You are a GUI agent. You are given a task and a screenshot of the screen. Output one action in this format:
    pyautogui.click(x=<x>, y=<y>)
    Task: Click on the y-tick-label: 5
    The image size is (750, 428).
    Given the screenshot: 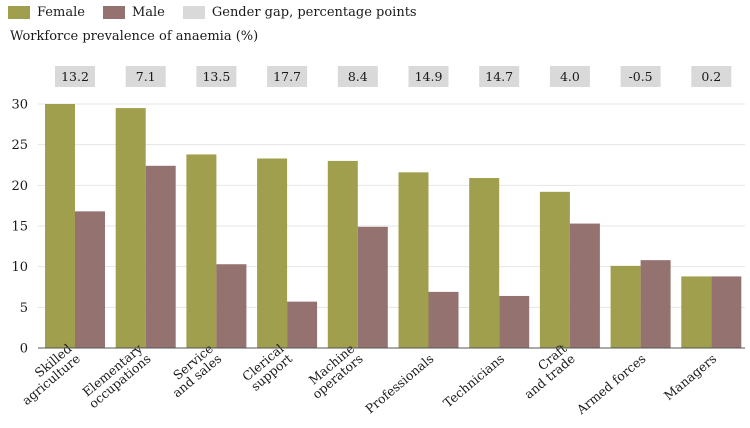 What is the action you would take?
    pyautogui.click(x=24, y=308)
    